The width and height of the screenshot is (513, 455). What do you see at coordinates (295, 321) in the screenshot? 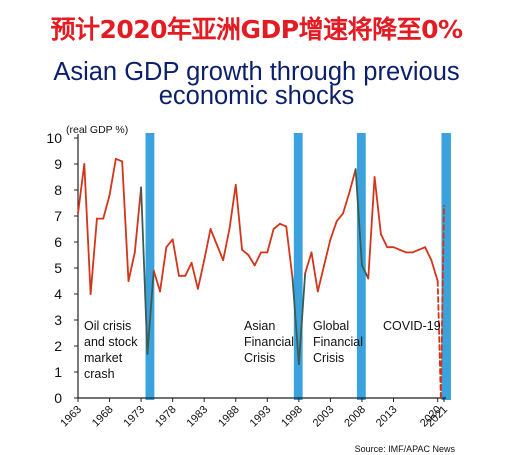
I see `series-1-segment-1997` at bounding box center [295, 321].